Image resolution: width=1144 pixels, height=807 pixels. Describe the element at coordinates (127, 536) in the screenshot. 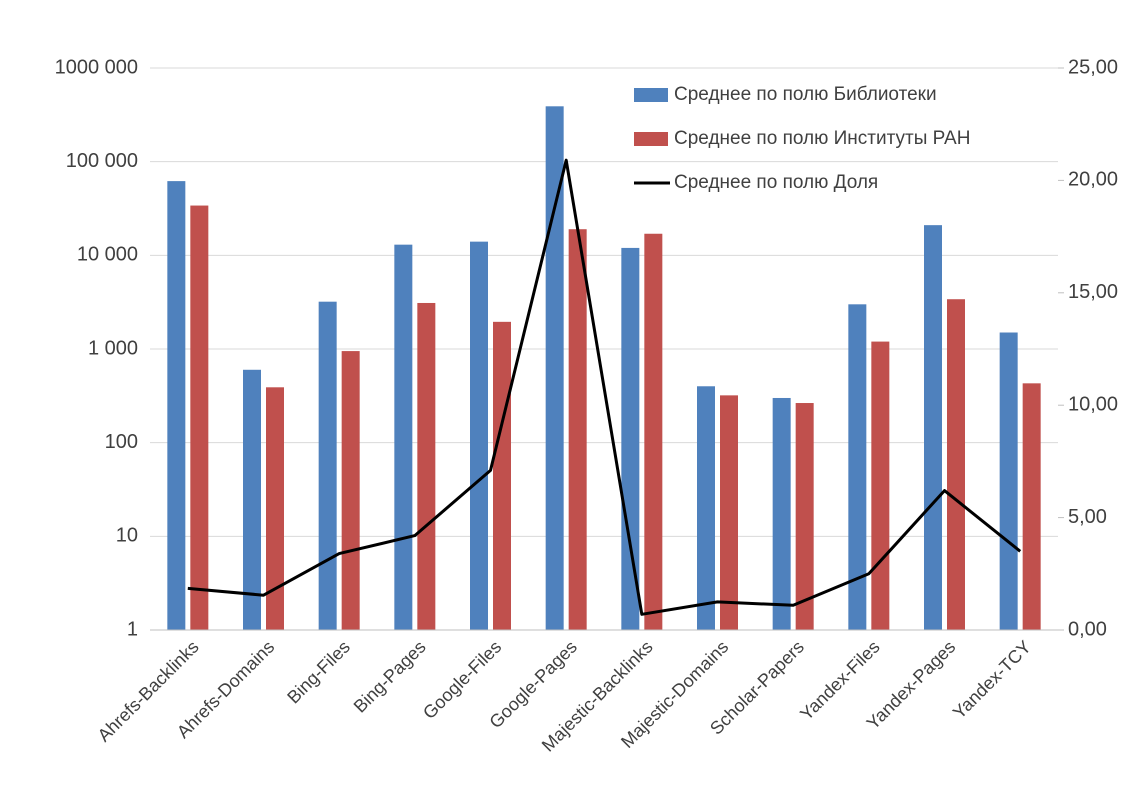

I see `left-tick-label: 10` at that location.